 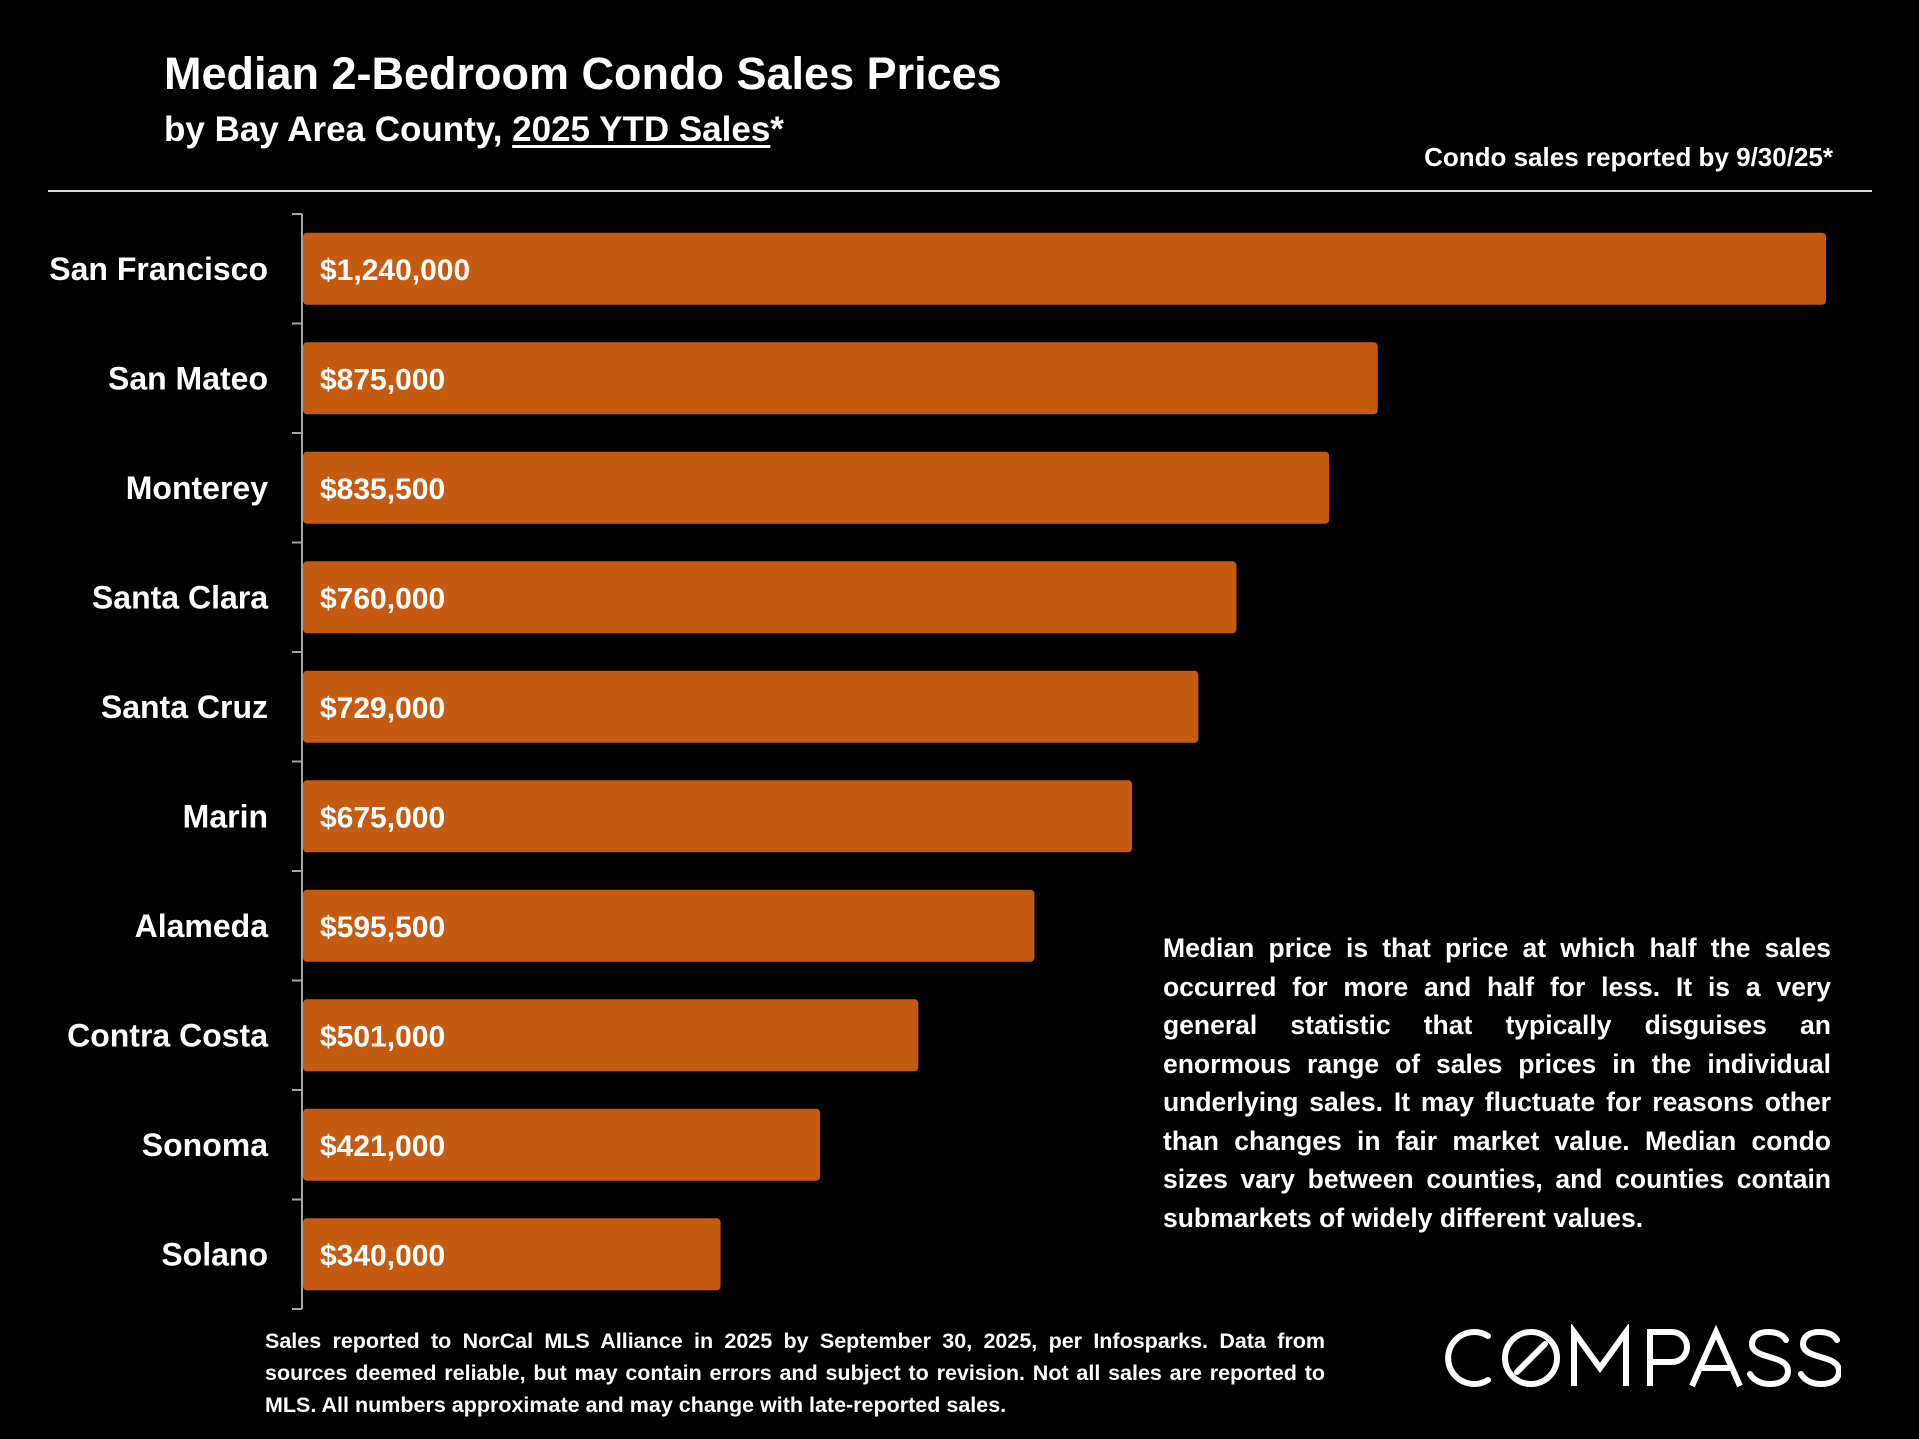 I want to click on bar-sonoma, so click(x=562, y=1144).